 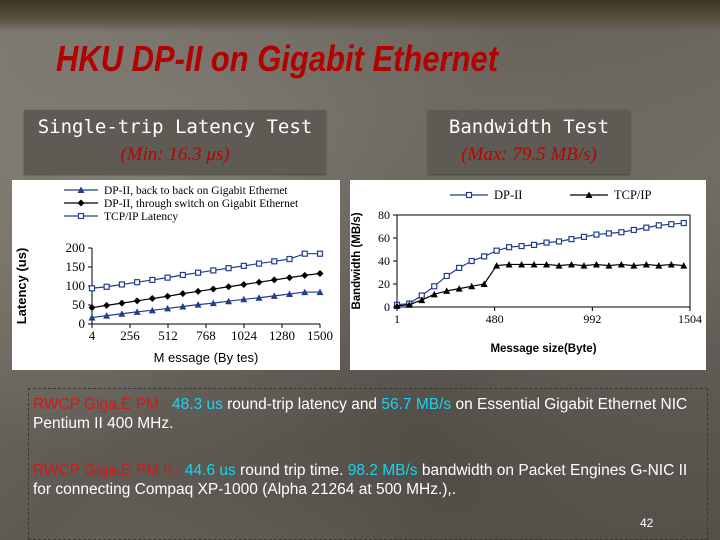 What do you see at coordinates (384, 215) in the screenshot?
I see `y-tick-label: 80` at bounding box center [384, 215].